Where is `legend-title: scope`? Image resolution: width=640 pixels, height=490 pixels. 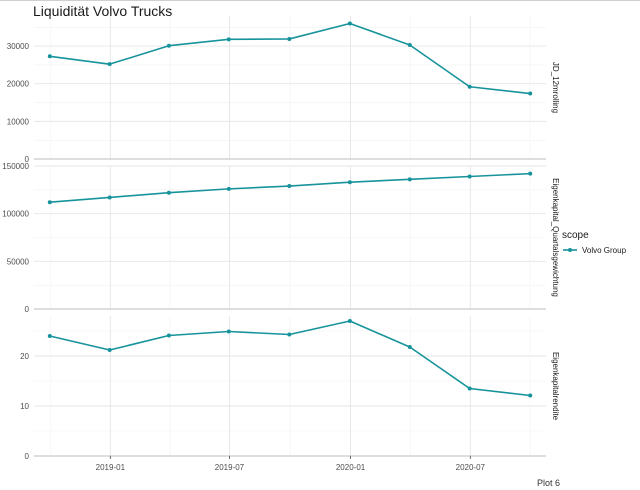
legend-title: scope is located at coordinates (575, 235).